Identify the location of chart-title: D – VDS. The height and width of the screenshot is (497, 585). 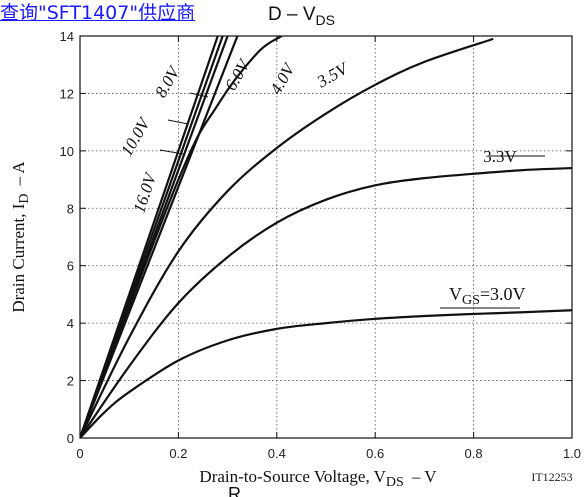
(301, 16).